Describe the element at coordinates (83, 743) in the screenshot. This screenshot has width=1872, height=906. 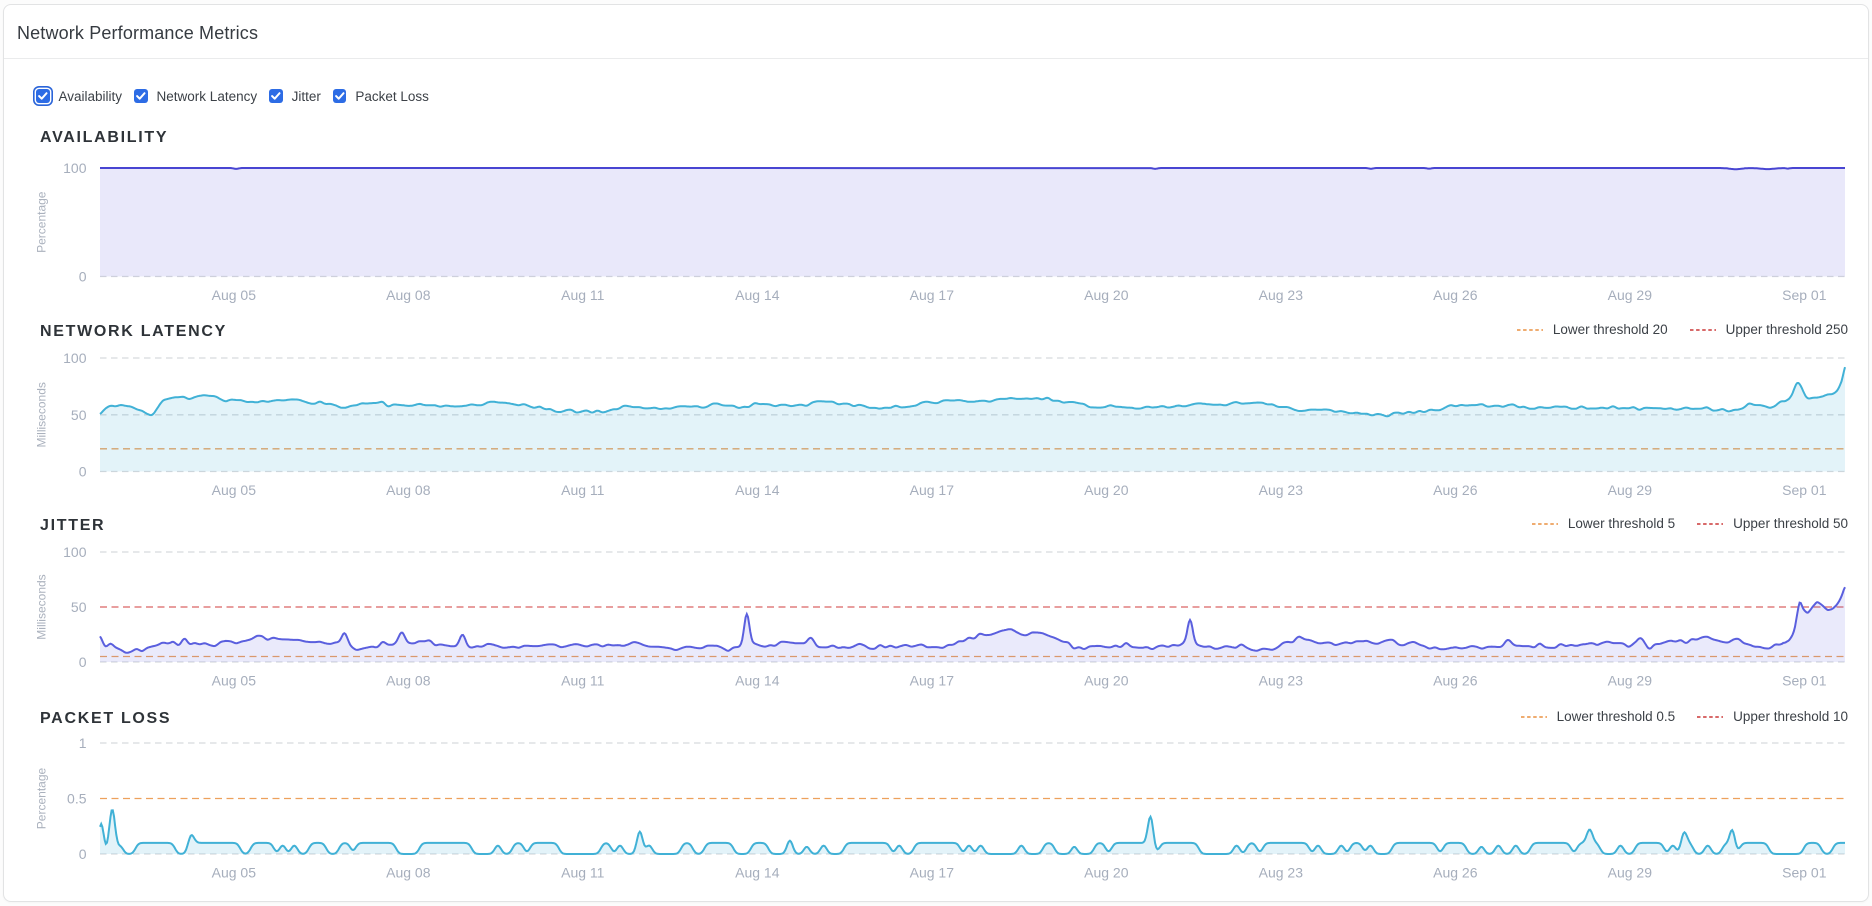
I see `svg-text: 1` at that location.